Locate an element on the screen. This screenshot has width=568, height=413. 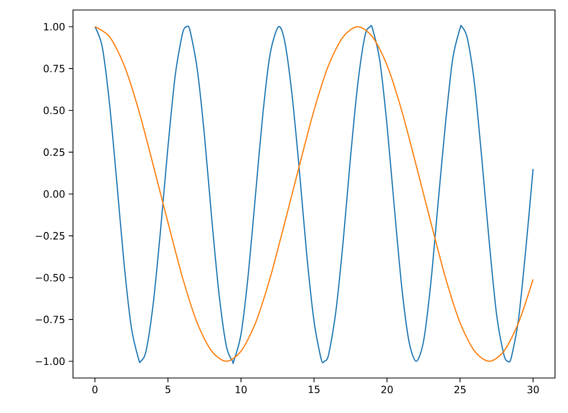
y-tick-label: 0.25 is located at coordinates (54, 152).